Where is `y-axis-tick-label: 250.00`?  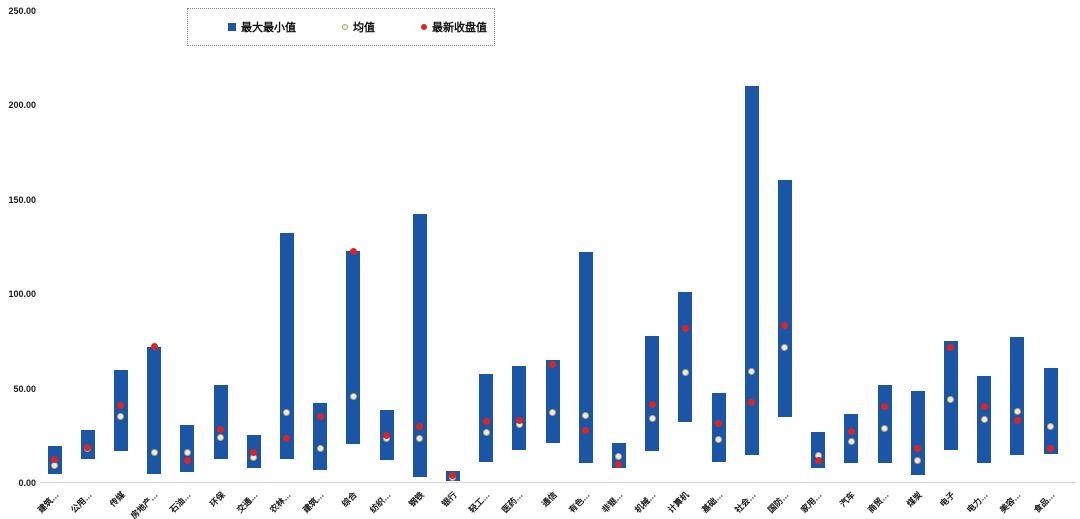
y-axis-tick-label: 250.00 is located at coordinates (22, 10).